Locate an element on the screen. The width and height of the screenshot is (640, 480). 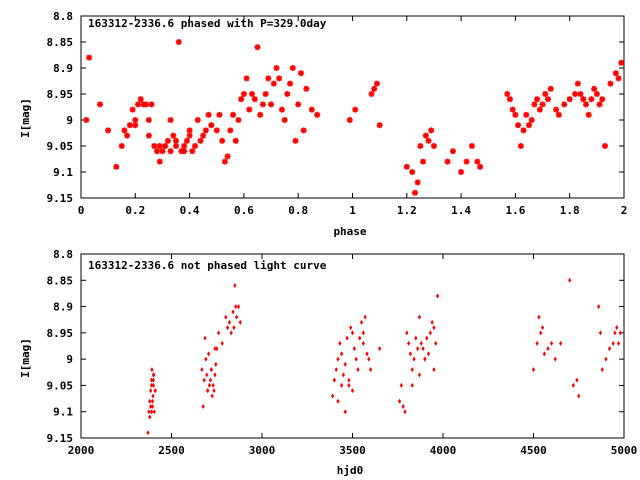
phased-y-tick-label: 8.95 is located at coordinates (60, 94).